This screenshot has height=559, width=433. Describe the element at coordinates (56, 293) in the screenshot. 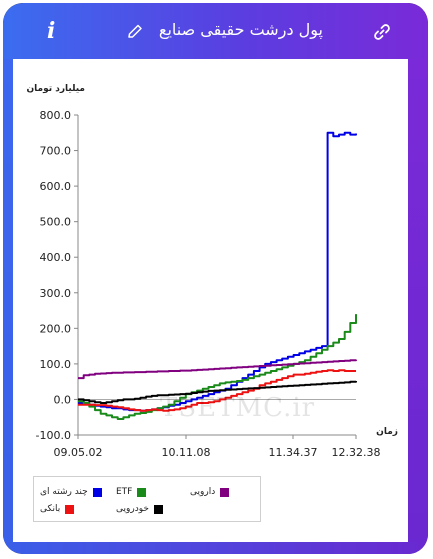

I see `y-tick-label: 300.0` at that location.